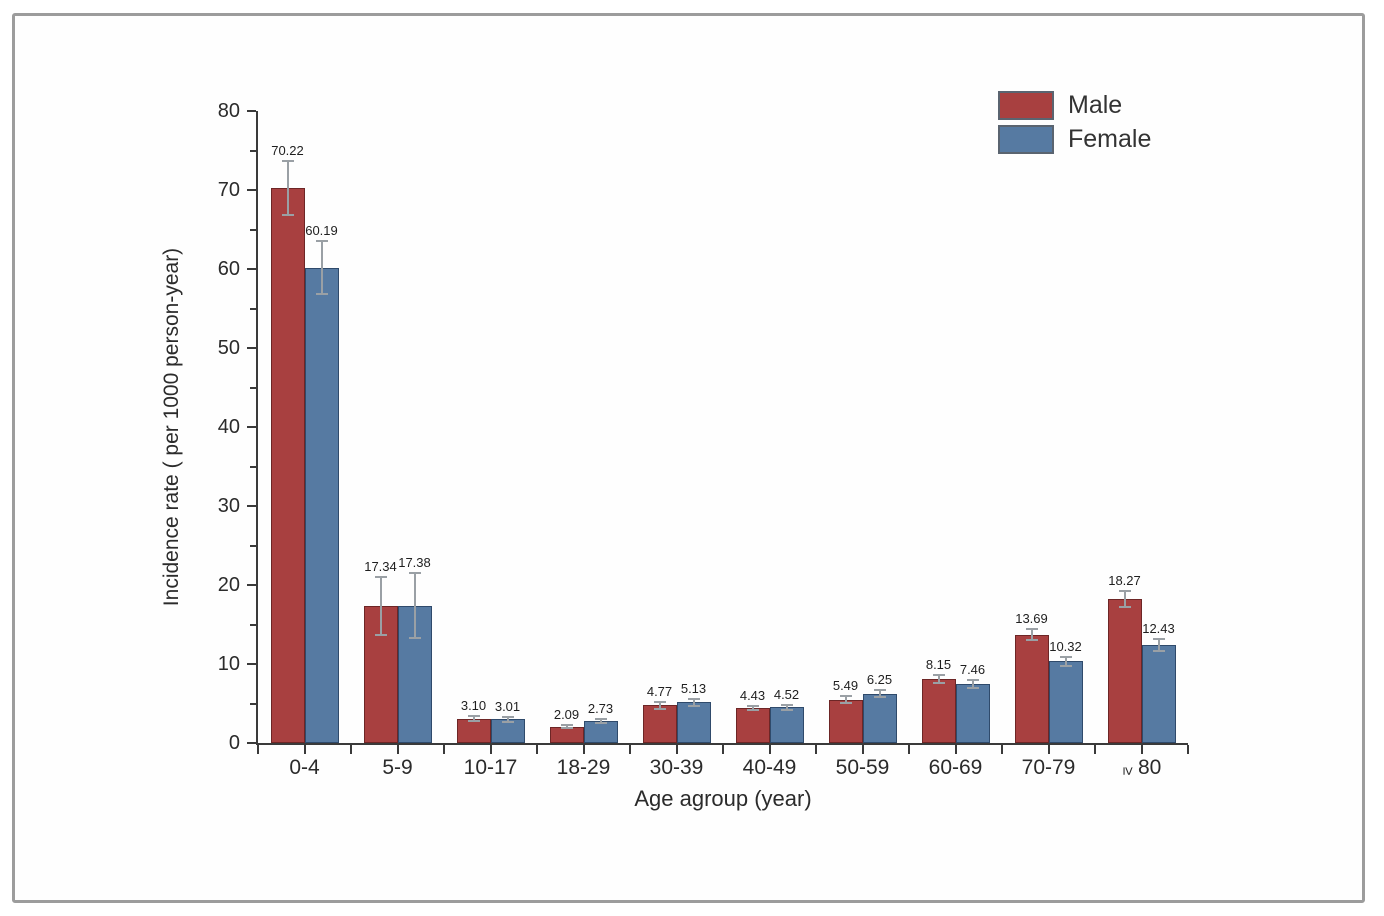  What do you see at coordinates (228, 506) in the screenshot?
I see `y-tick-label: 30` at bounding box center [228, 506].